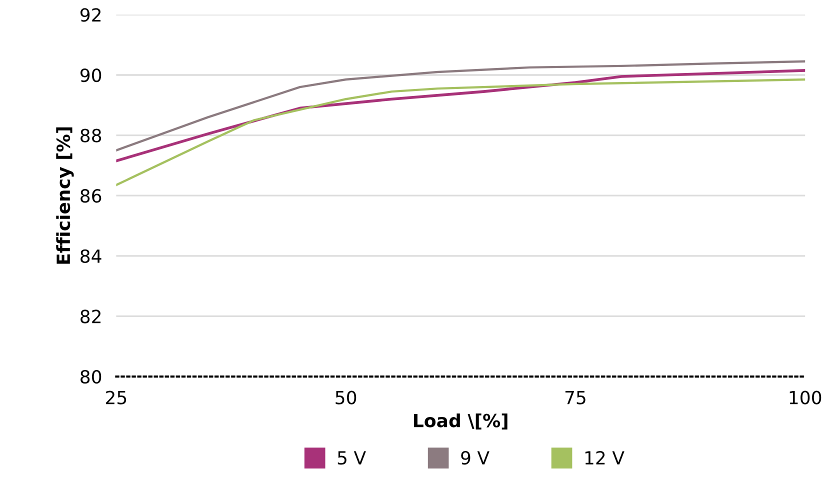 This screenshot has height=489, width=830. Describe the element at coordinates (346, 397) in the screenshot. I see `x-tick-label: 50` at that location.